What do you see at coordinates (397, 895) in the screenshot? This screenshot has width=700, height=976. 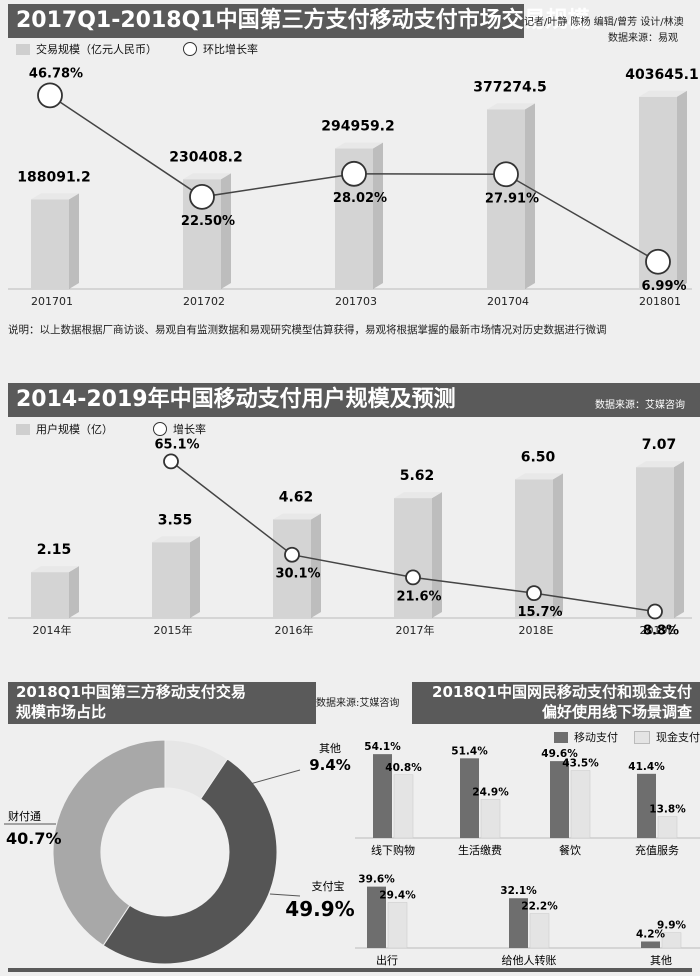 I see `cash-value-label-4: 29.4%` at bounding box center [397, 895].